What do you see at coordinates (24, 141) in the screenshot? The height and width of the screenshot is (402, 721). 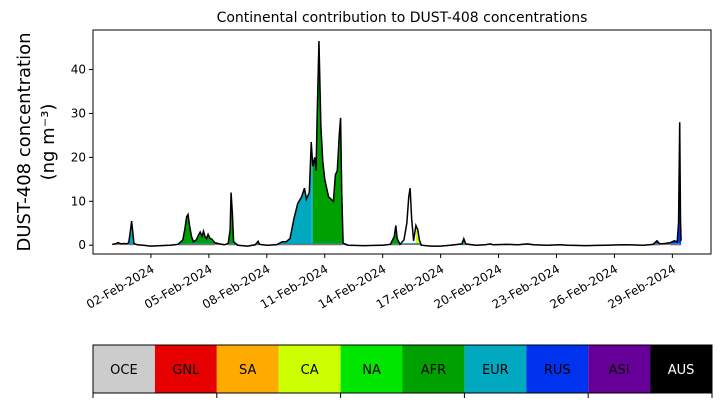 I see `y-axis-label-main: DUST-408 concentration` at bounding box center [24, 141].